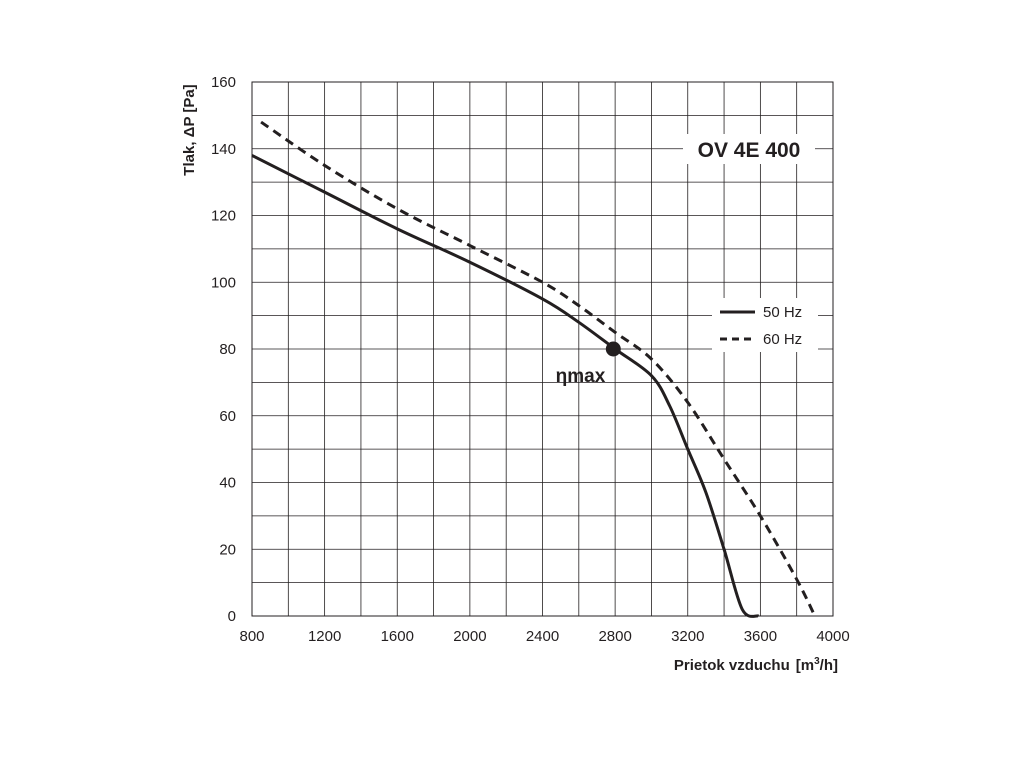 The image size is (1024, 768). What do you see at coordinates (469, 636) in the screenshot?
I see `x-tick-label: 2000` at bounding box center [469, 636].